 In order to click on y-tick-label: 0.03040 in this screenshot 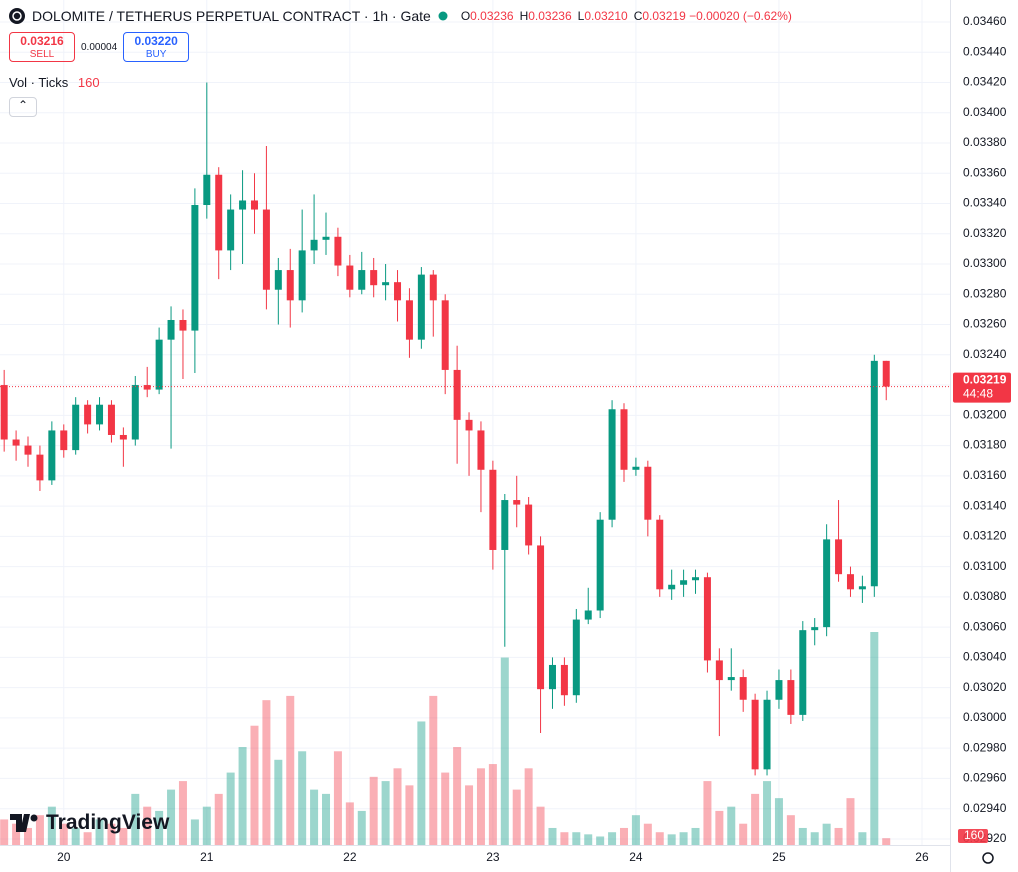, I will do `click(985, 657)`.